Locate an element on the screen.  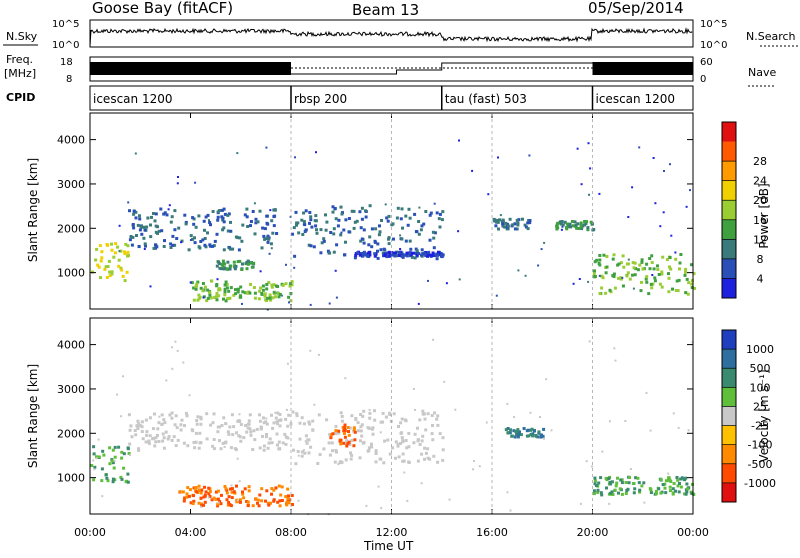
station-title: Goose Bay (fitACF) is located at coordinates (162, 8).